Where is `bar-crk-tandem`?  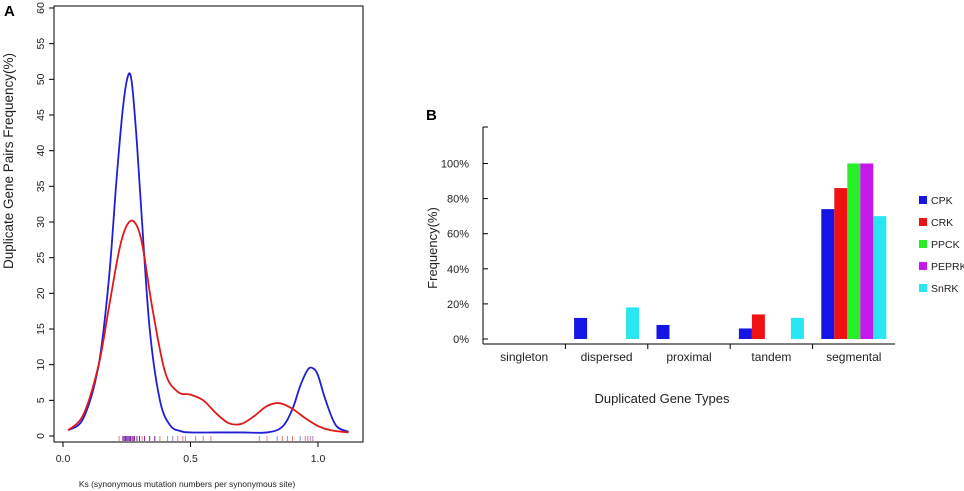
bar-crk-tandem is located at coordinates (758, 326).